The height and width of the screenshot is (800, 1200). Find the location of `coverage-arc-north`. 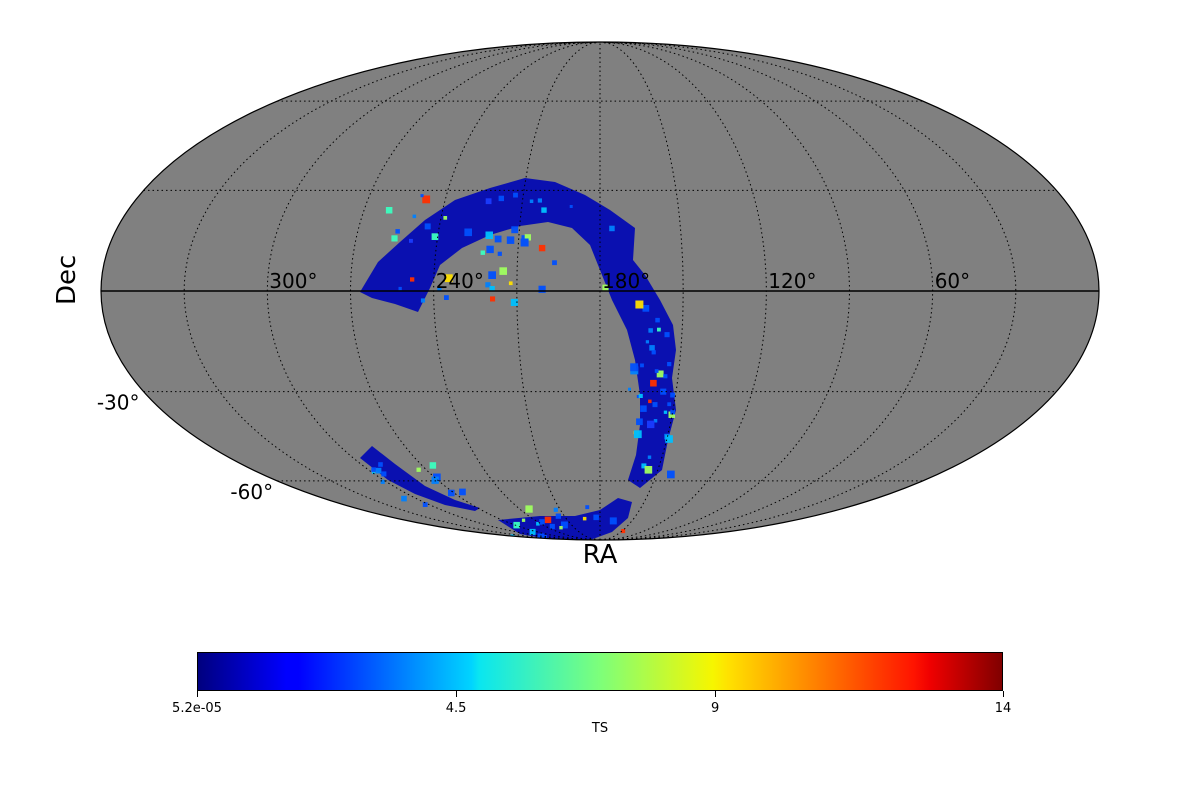

coverage-arc-north is located at coordinates (518, 333).